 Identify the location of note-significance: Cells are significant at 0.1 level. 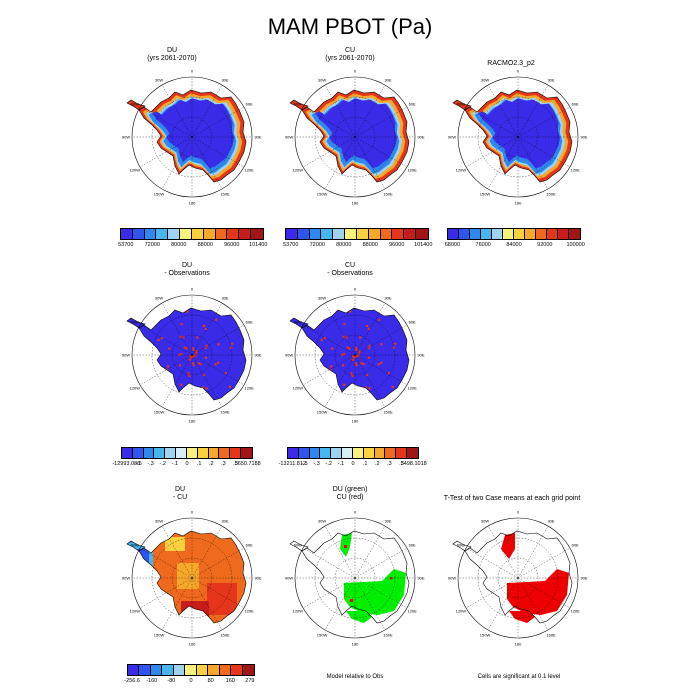
(519, 677).